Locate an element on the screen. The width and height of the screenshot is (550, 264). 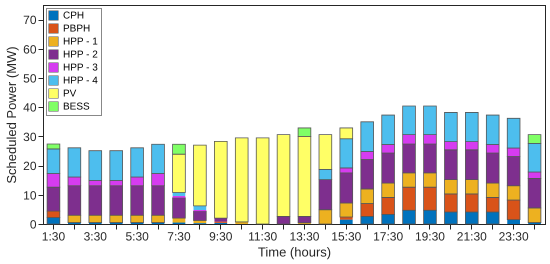
legend-label: PV is located at coordinates (70, 94).